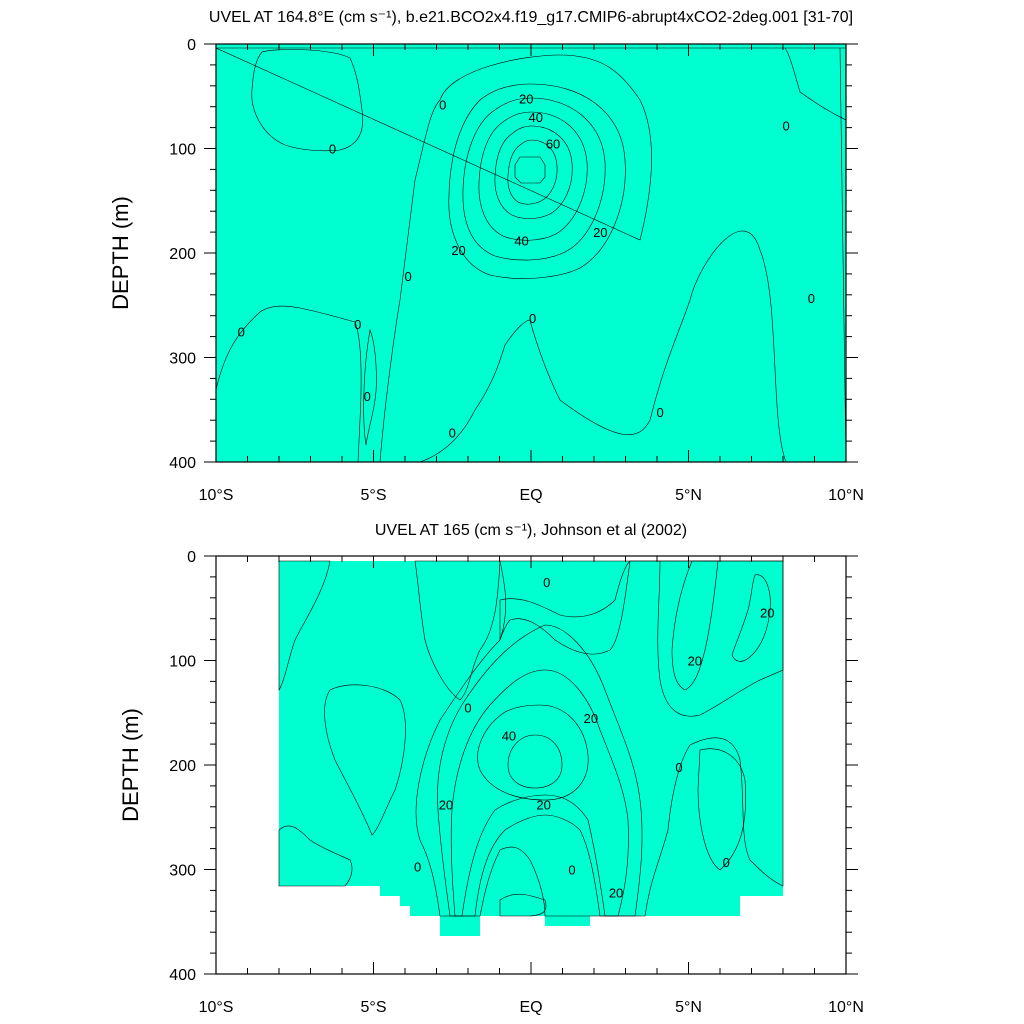 This screenshot has height=1024, width=1024. Describe the element at coordinates (120, 253) in the screenshot. I see `top-y-axis-title: DEPTH (m)` at that location.